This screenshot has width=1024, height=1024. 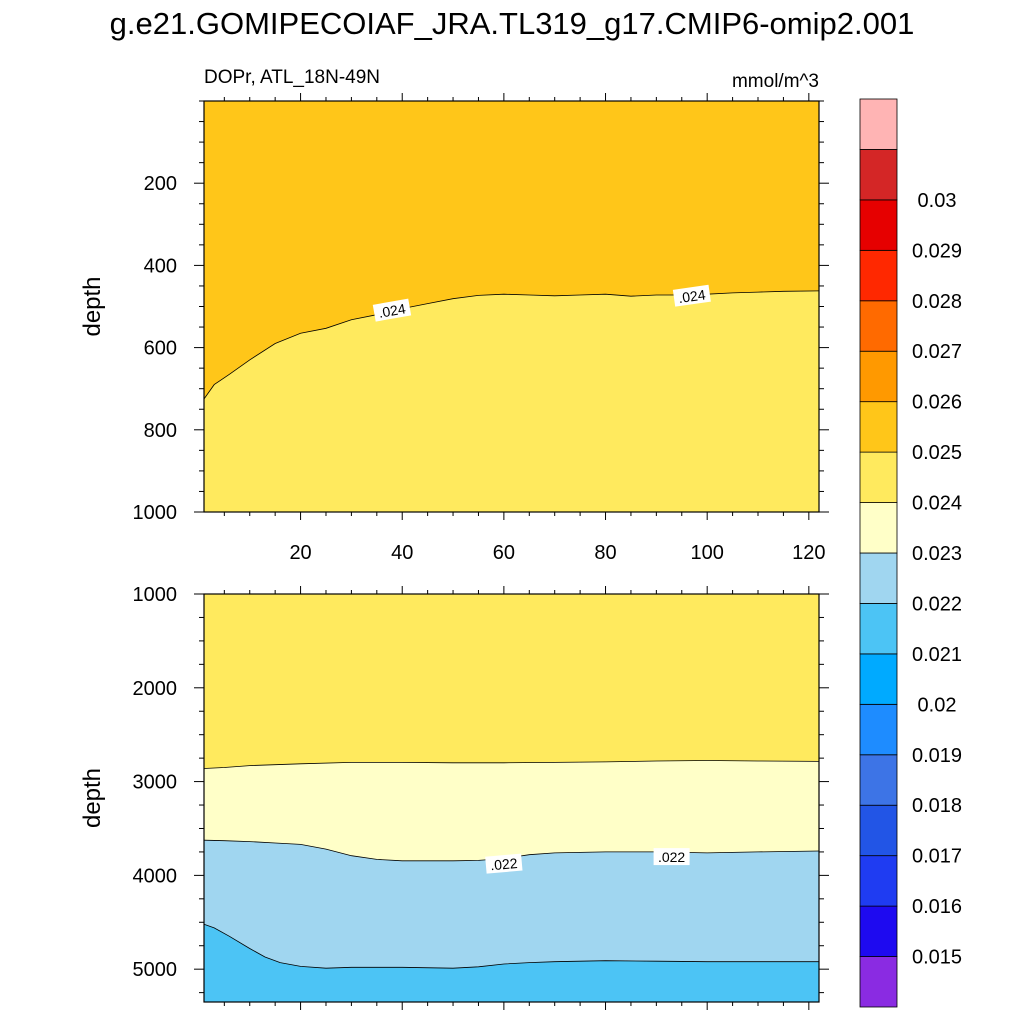 What do you see at coordinates (937, 806) in the screenshot?
I see `colorbar-label: 0.018` at bounding box center [937, 806].